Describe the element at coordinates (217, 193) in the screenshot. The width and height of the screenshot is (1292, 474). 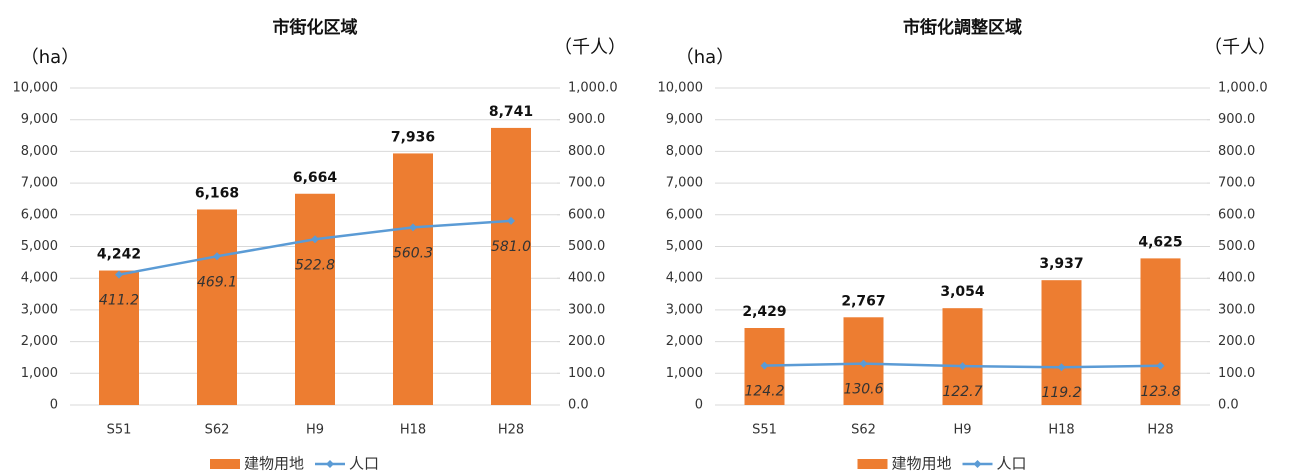
I see `bar-label: 6,168` at that location.